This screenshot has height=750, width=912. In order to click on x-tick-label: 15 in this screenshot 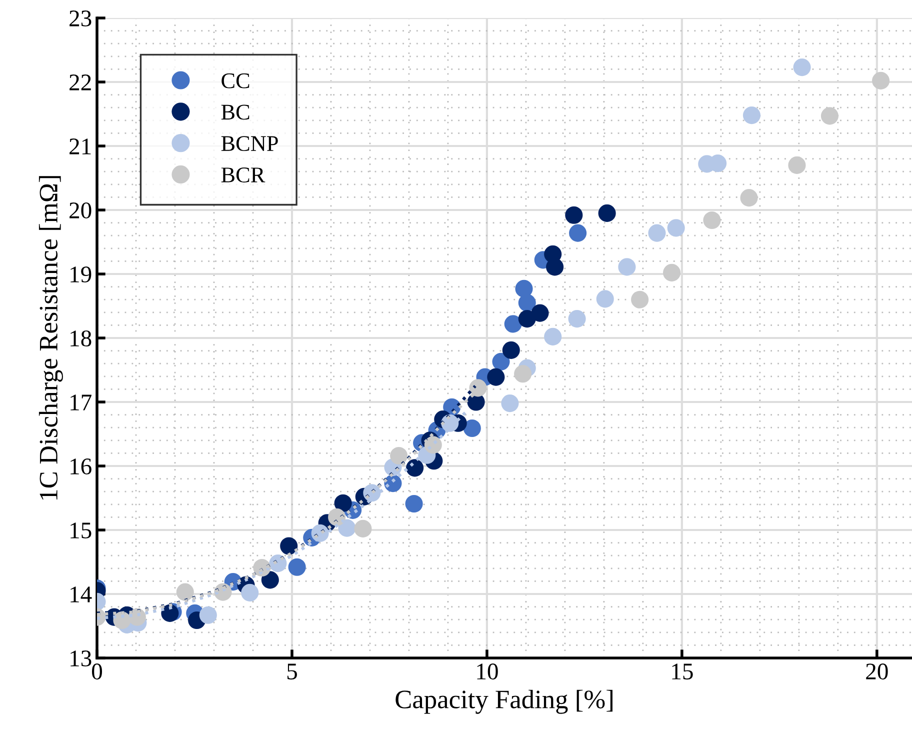, I will do `click(682, 672)`.